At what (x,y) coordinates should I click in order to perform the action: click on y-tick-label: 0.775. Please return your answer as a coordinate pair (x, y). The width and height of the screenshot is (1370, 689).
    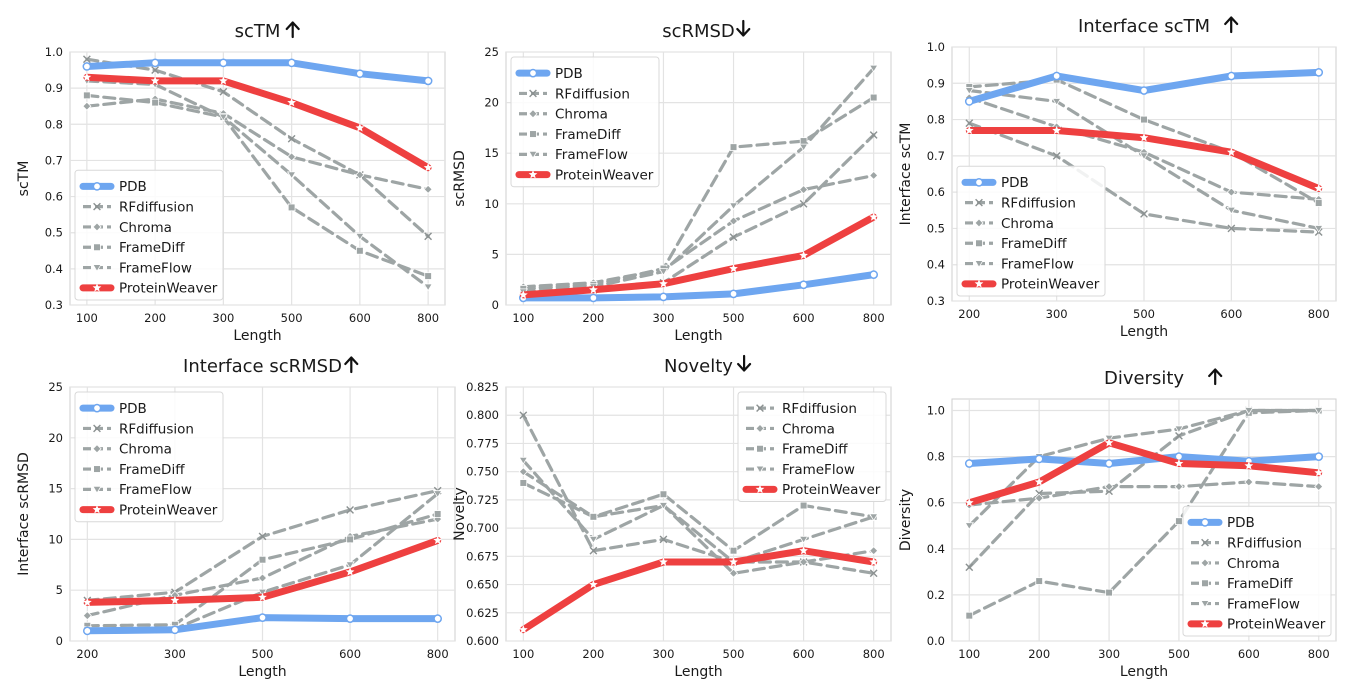
    Looking at the image, I should click on (482, 443).